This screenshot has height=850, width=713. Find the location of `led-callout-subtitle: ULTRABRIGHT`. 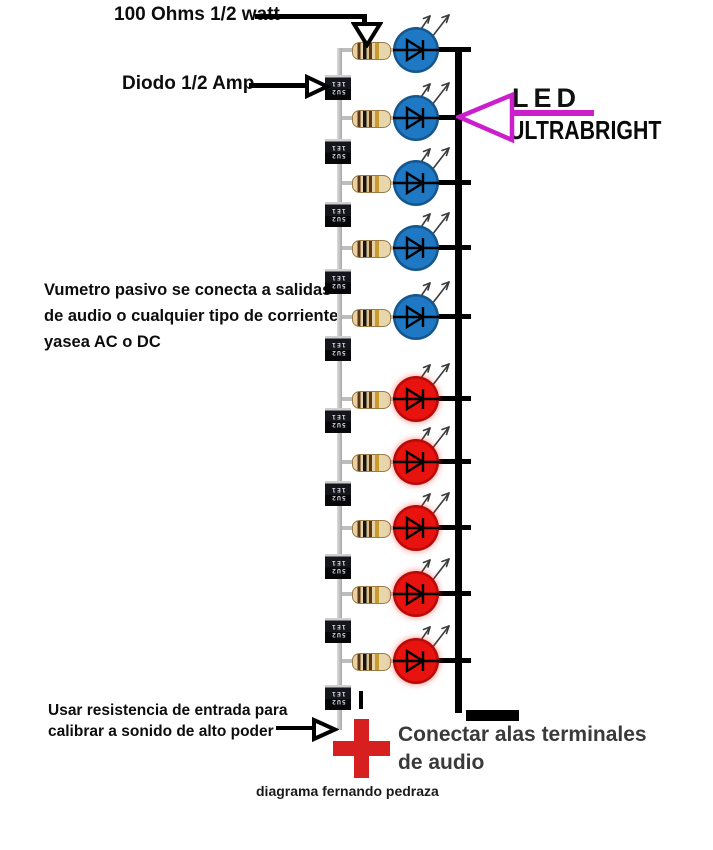

led-callout-subtitle: ULTRABRIGHT is located at coordinates (585, 130).